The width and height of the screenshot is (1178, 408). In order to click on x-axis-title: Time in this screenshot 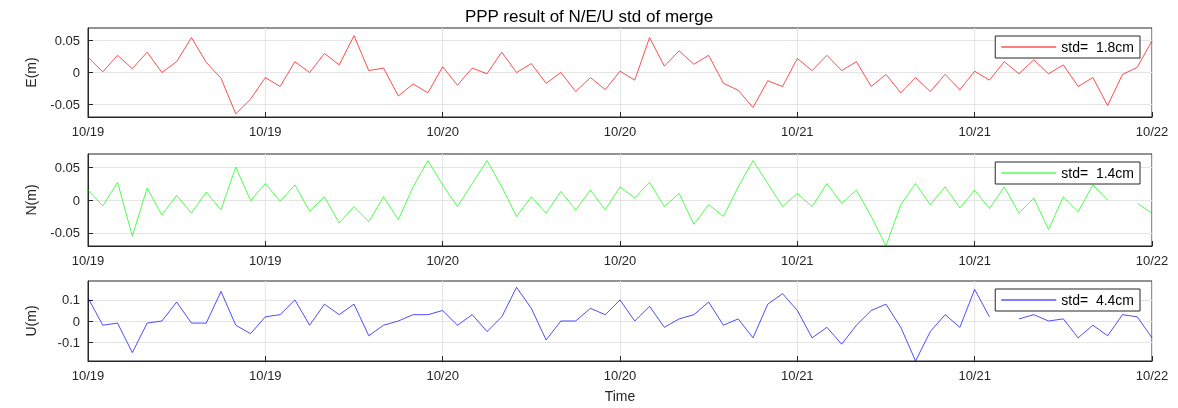, I will do `click(620, 396)`.